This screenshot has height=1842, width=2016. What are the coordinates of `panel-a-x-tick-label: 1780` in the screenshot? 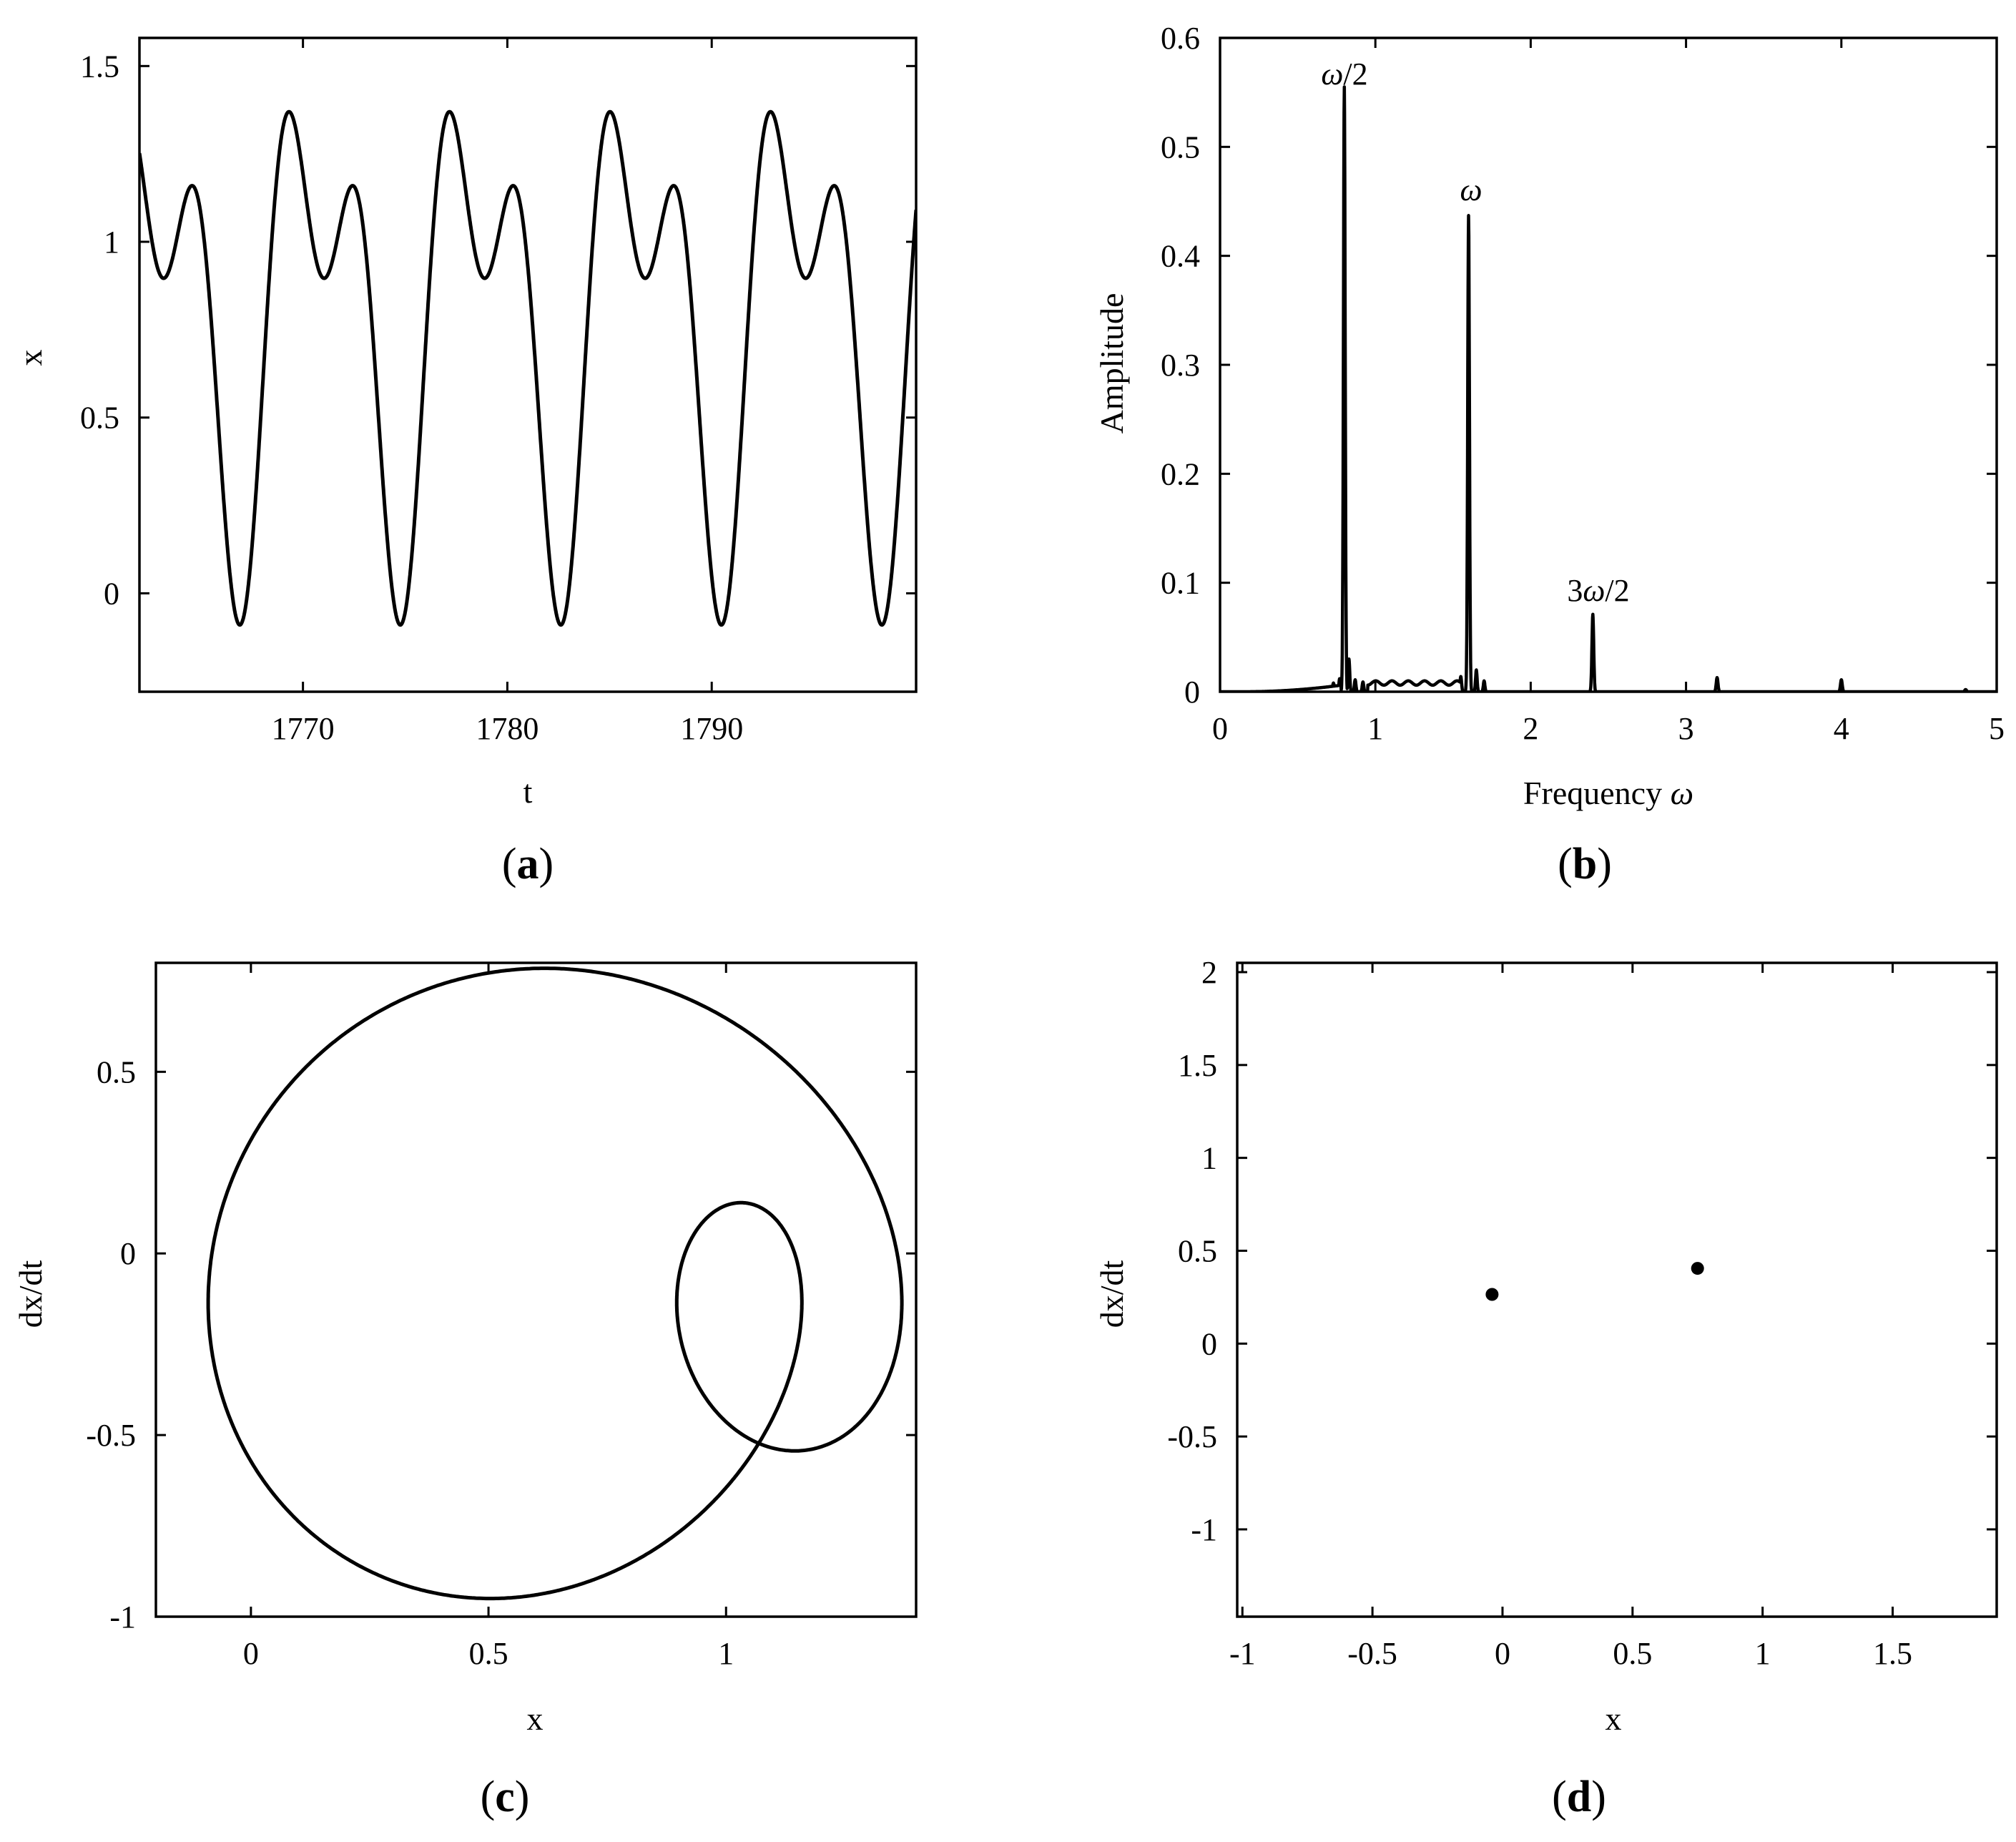 It's located at (507, 728).